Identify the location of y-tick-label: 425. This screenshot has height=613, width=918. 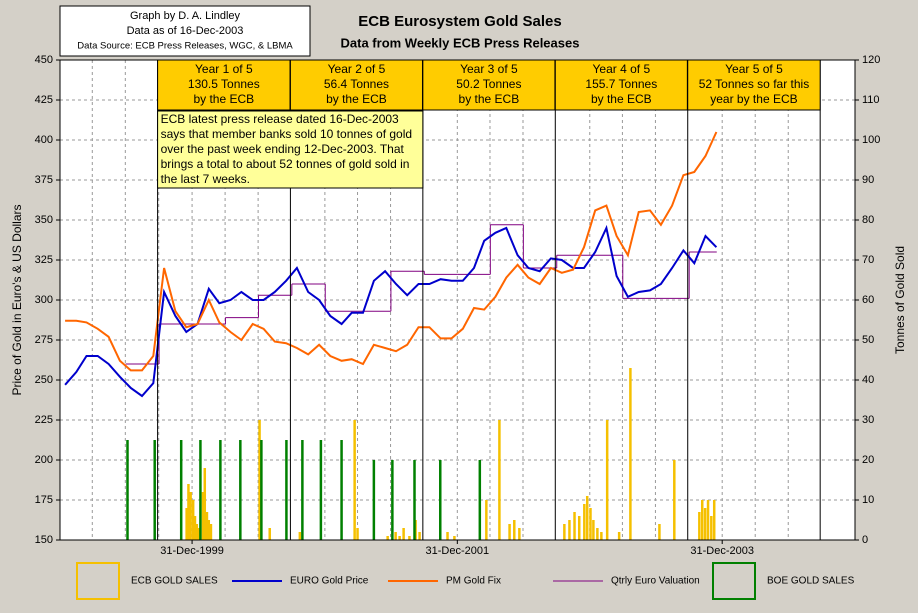
(44, 100).